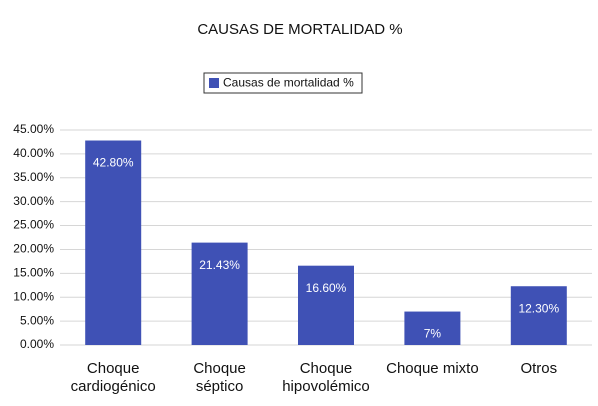 The image size is (598, 406). What do you see at coordinates (299, 29) in the screenshot?
I see `chart-title: CAUSAS DE MORTALIDAD %` at bounding box center [299, 29].